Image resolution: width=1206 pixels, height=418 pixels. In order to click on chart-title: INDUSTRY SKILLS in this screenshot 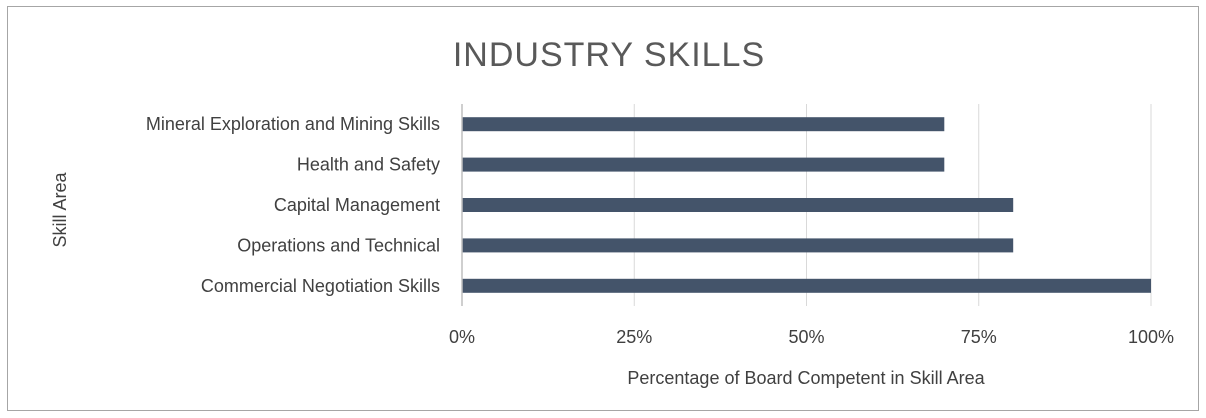, I will do `click(609, 55)`.